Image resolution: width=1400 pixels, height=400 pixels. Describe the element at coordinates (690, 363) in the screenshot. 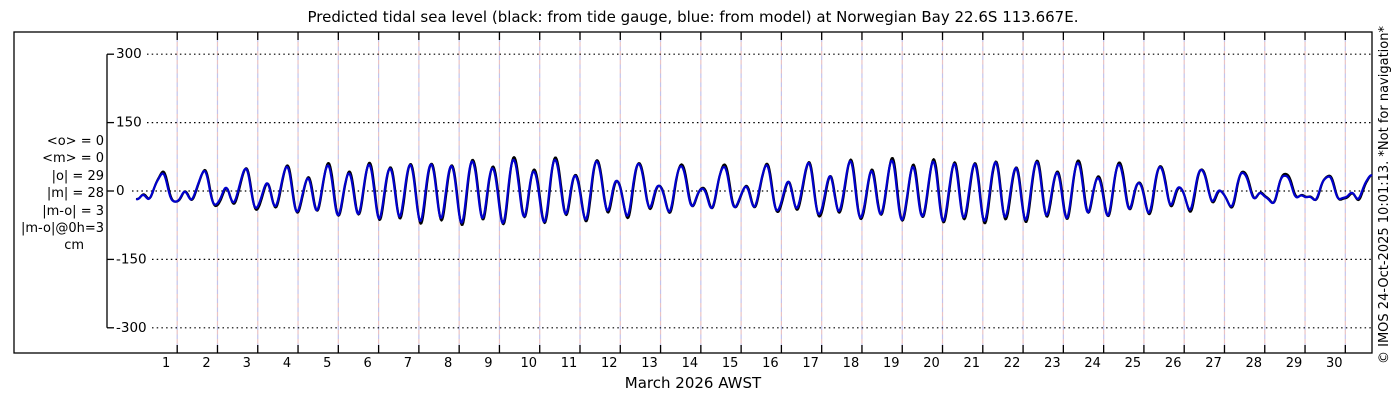

I see `x-tick-label: 14` at that location.